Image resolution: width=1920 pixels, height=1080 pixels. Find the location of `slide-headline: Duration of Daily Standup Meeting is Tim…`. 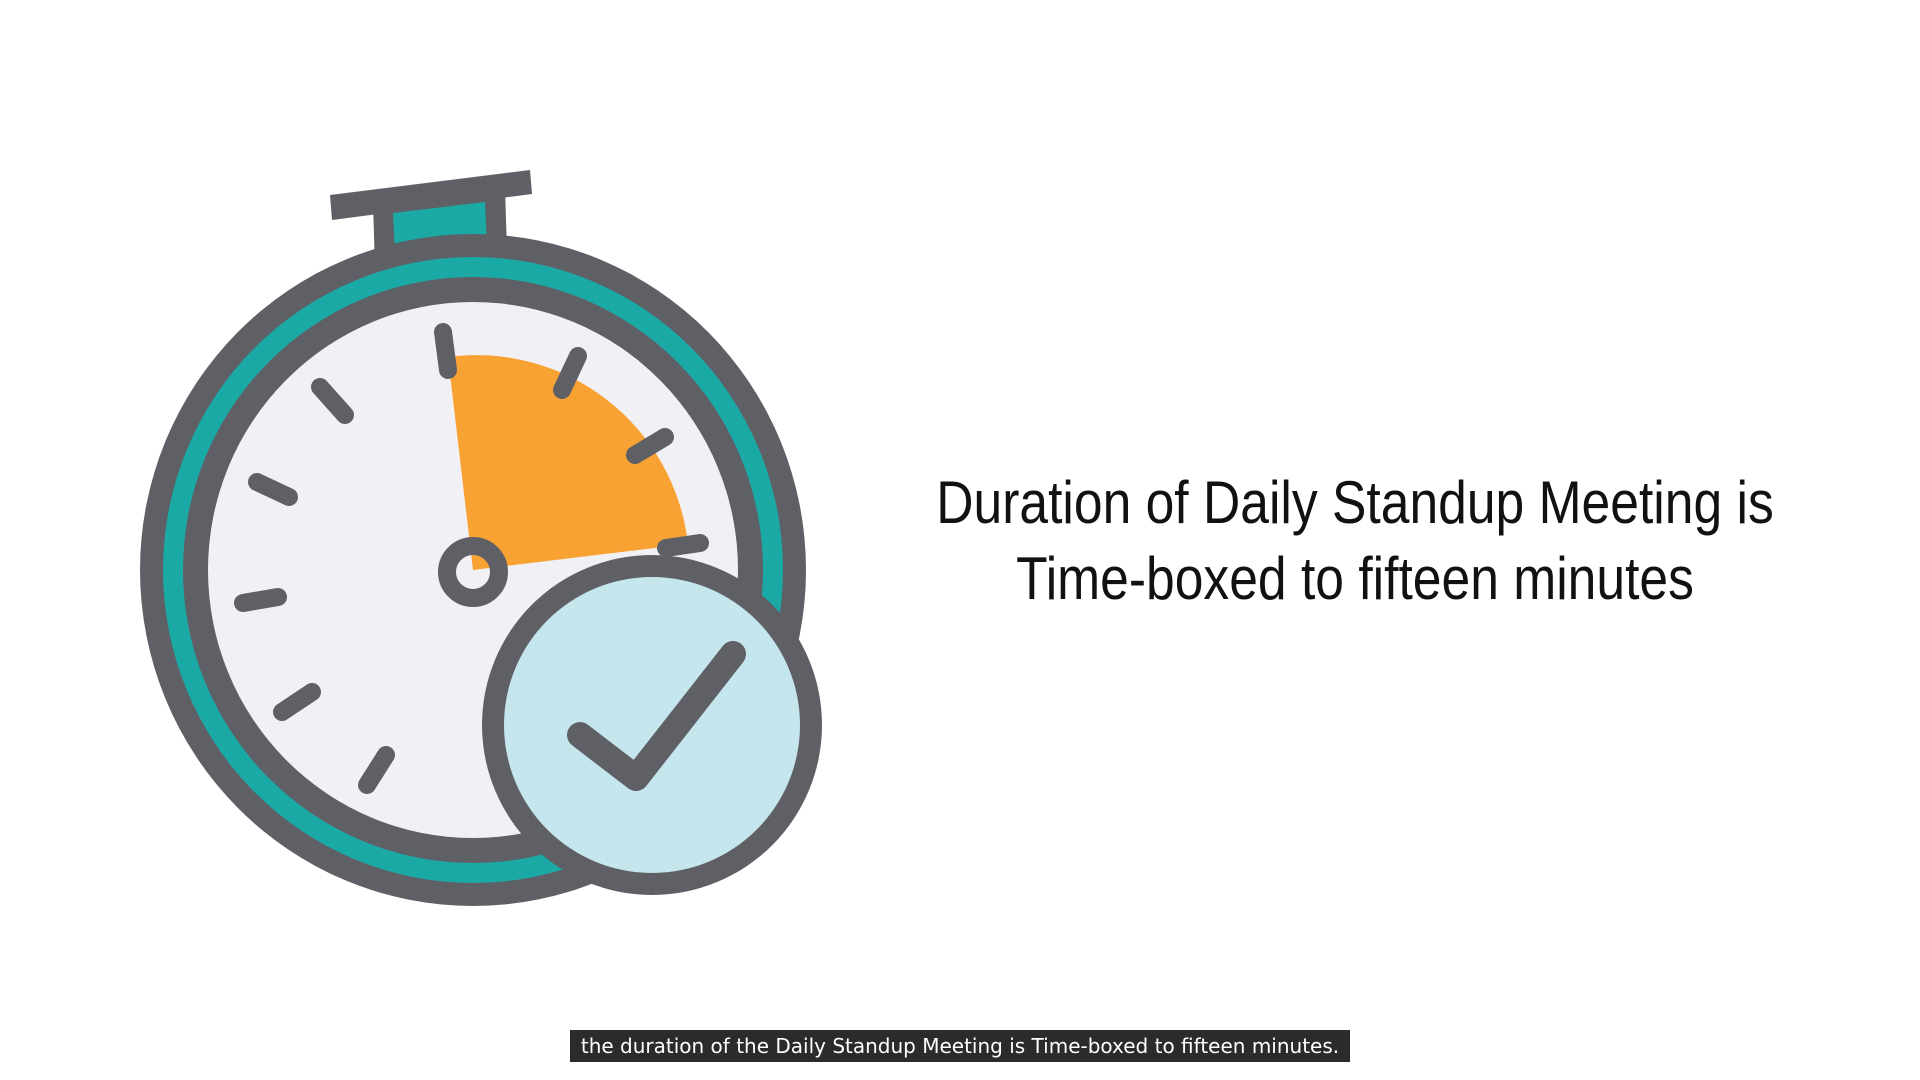

slide-headline: Duration of Daily Standup Meeting is Tim… is located at coordinates (1355, 541).